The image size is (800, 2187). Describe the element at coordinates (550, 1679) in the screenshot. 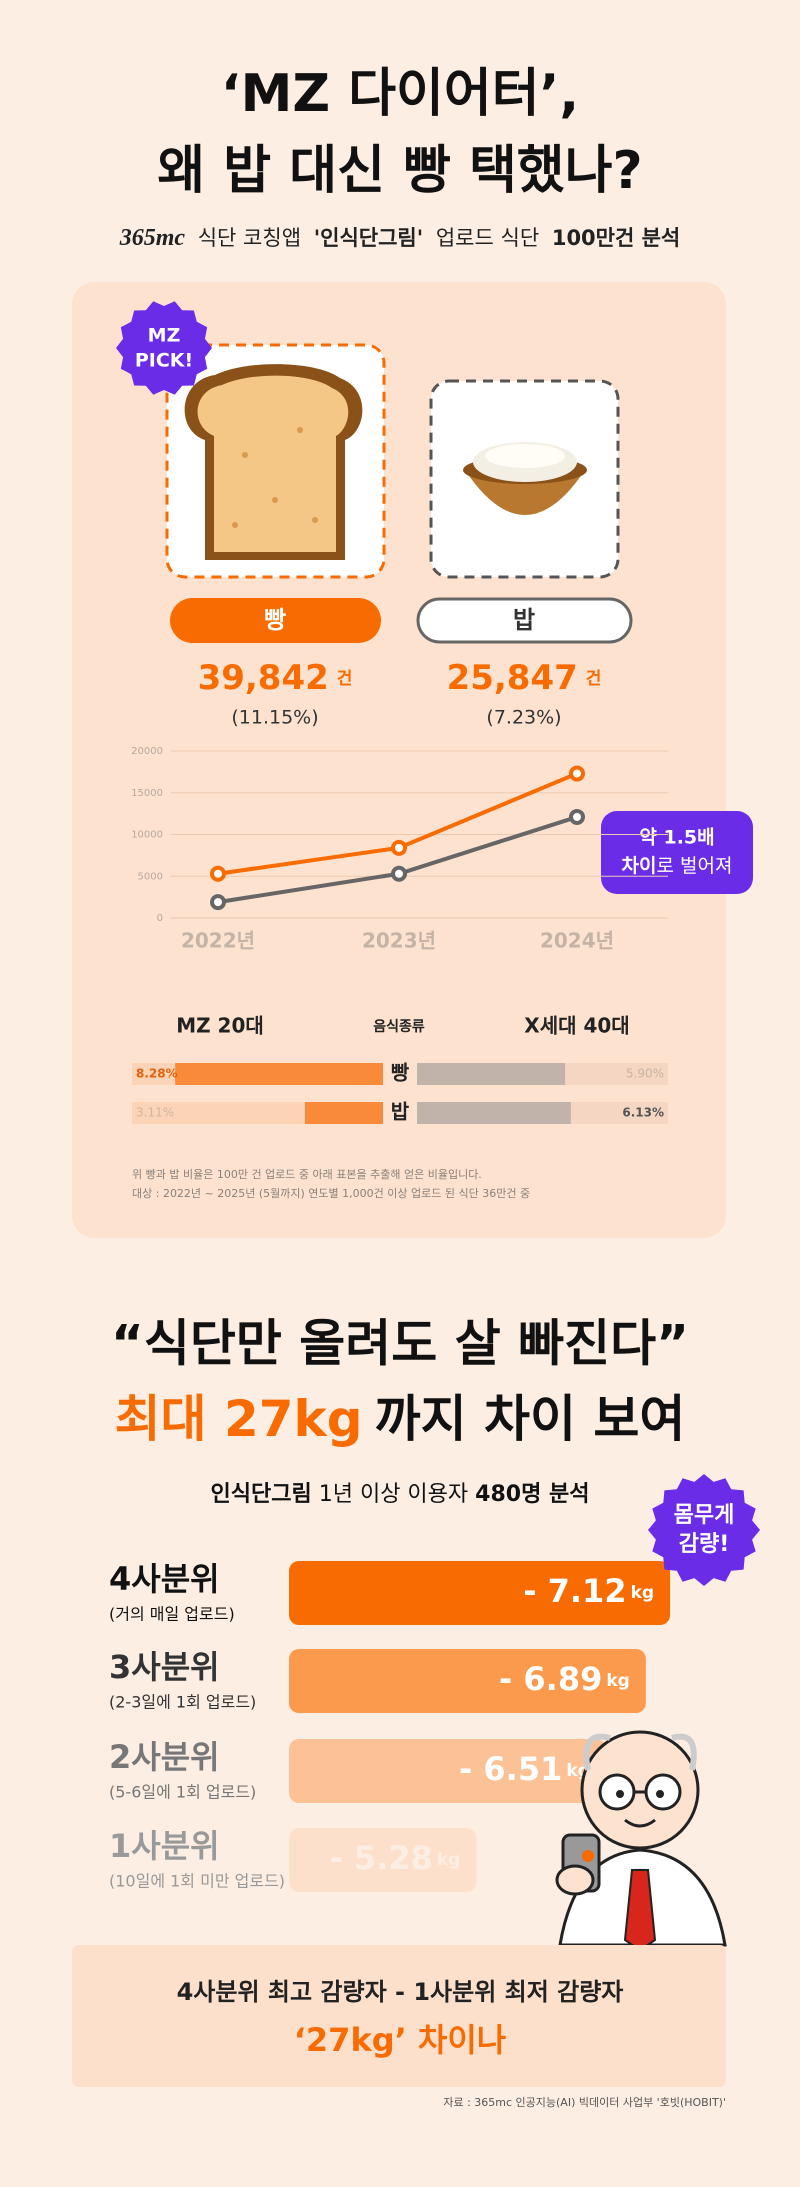

I see `value-text: - 6.89` at that location.